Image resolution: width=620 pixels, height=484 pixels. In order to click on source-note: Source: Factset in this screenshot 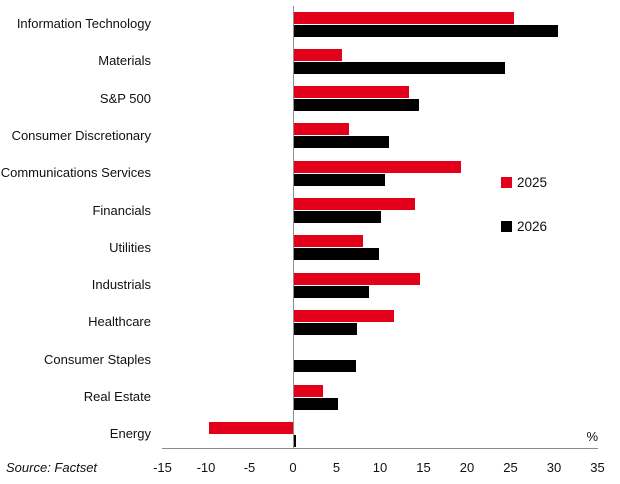, I will do `click(52, 467)`.